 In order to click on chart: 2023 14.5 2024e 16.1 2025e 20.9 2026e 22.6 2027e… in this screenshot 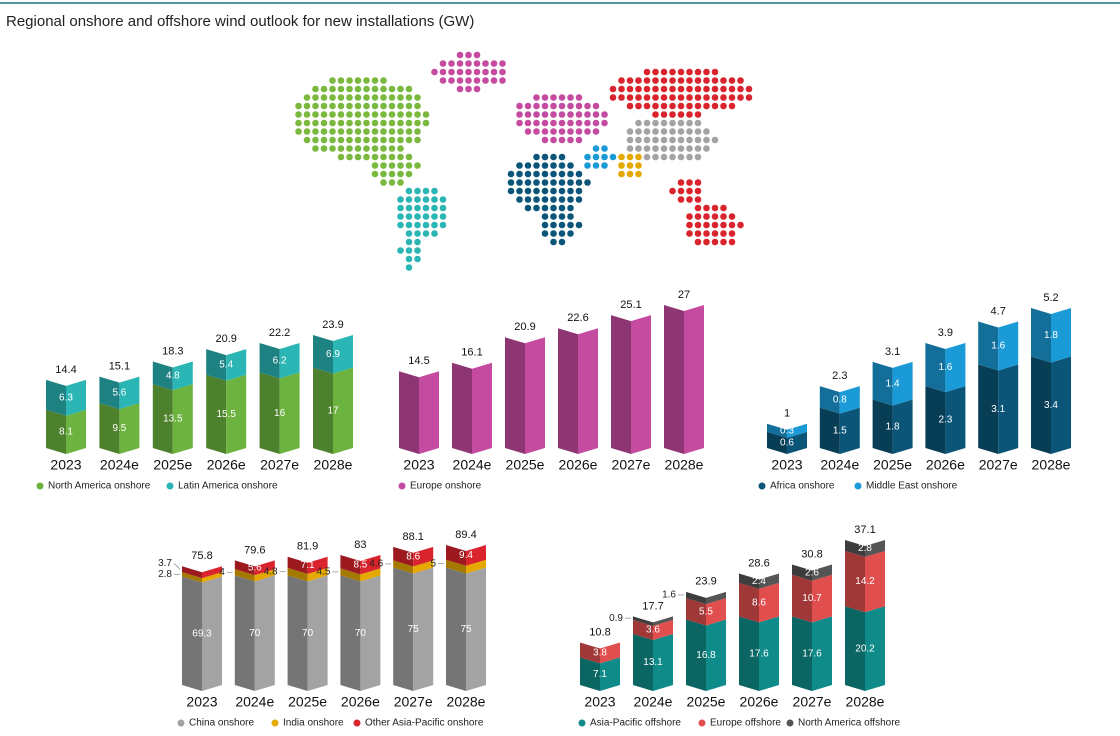, I will do `click(551, 390)`.